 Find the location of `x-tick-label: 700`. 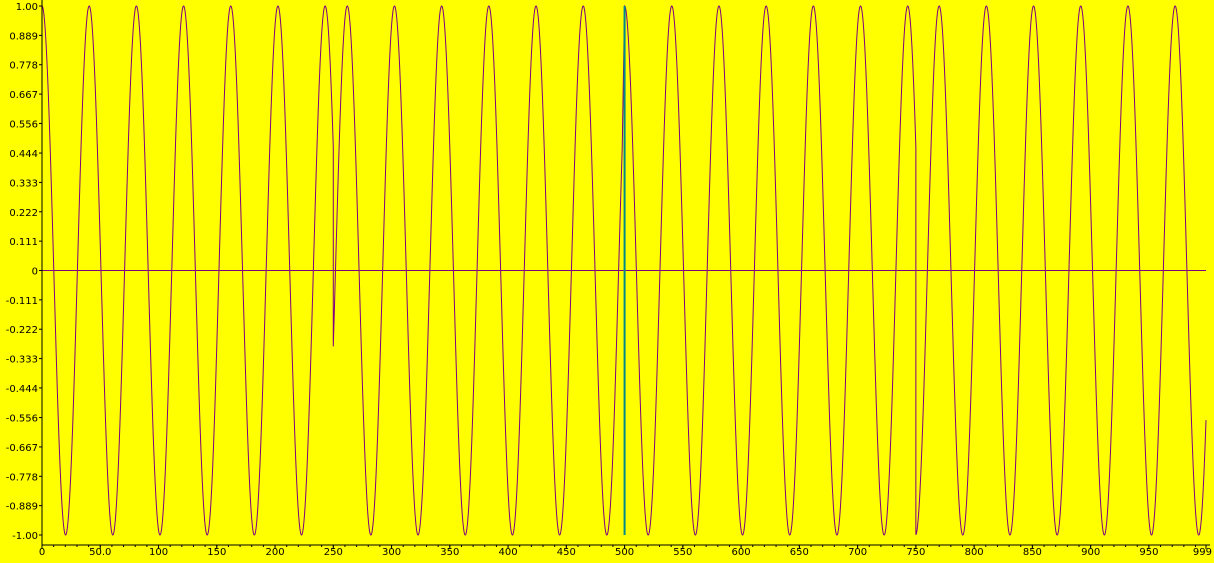

x-tick-label: 700 is located at coordinates (857, 552).